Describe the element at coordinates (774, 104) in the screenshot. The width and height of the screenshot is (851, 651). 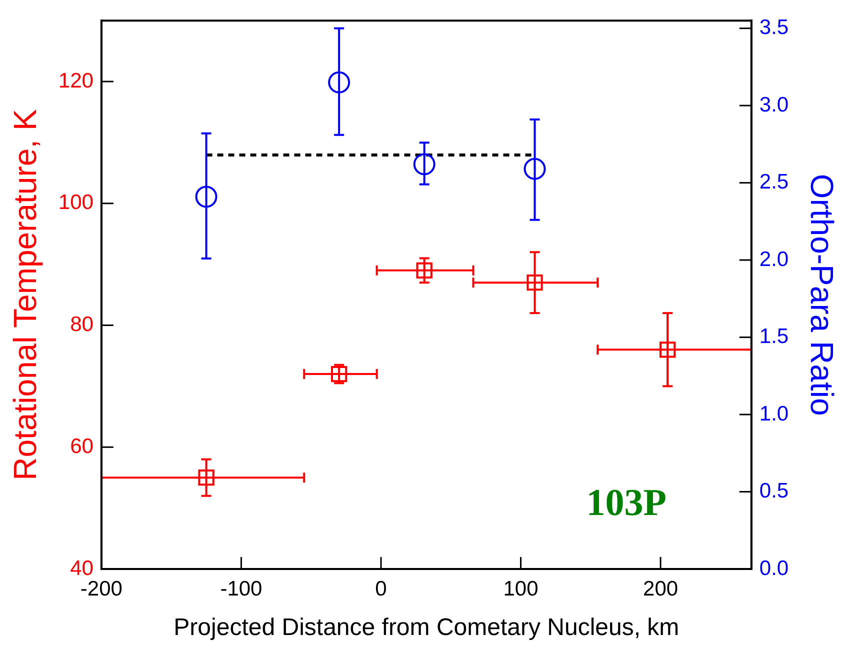
I see `y2-tick-label: 3.0` at that location.